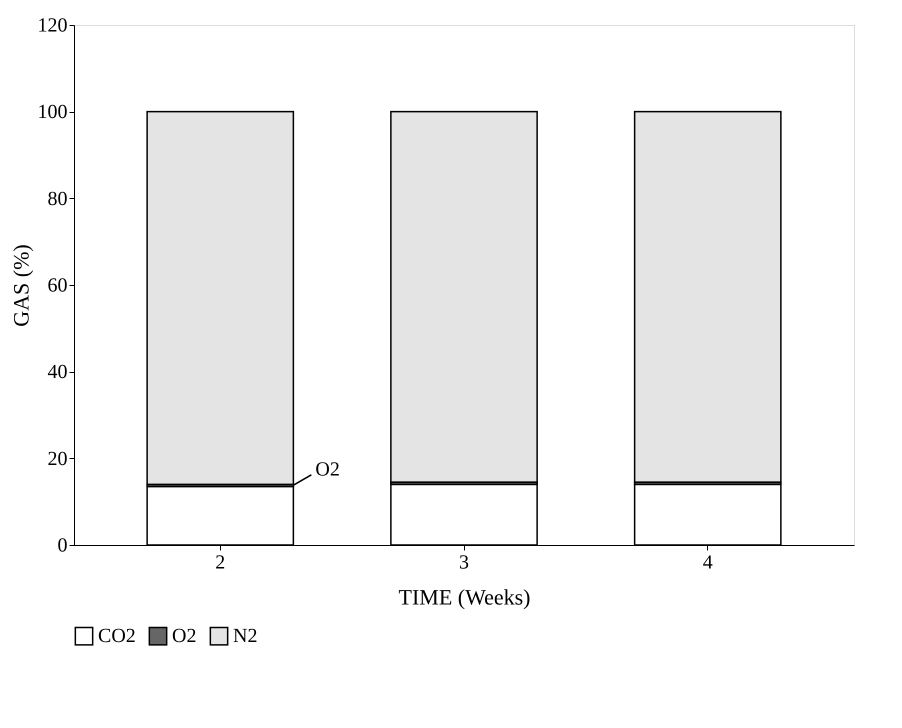 The width and height of the screenshot is (902, 728). Describe the element at coordinates (53, 112) in the screenshot. I see `y-tick-label: 100` at that location.